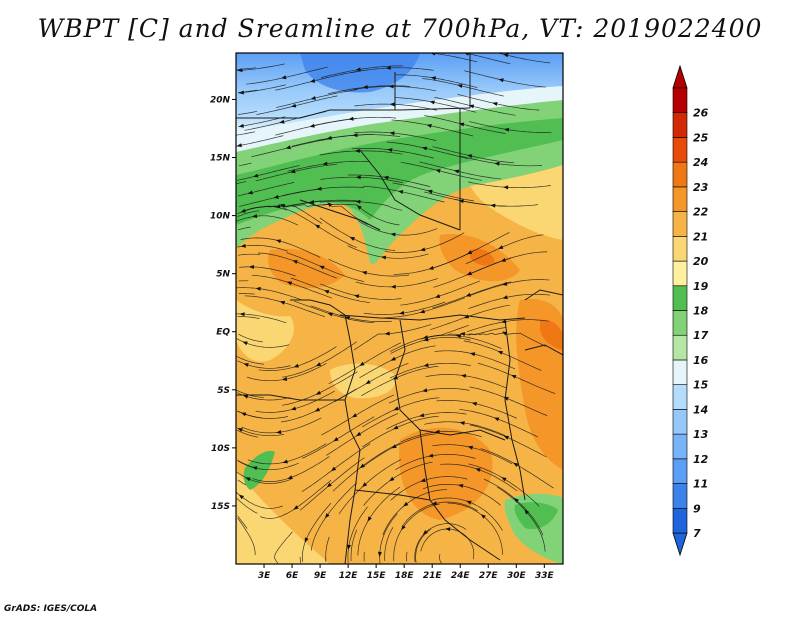 The height and width of the screenshot is (618, 800). What do you see at coordinates (701, 459) in the screenshot?
I see `colorbar-label: 12` at bounding box center [701, 459].